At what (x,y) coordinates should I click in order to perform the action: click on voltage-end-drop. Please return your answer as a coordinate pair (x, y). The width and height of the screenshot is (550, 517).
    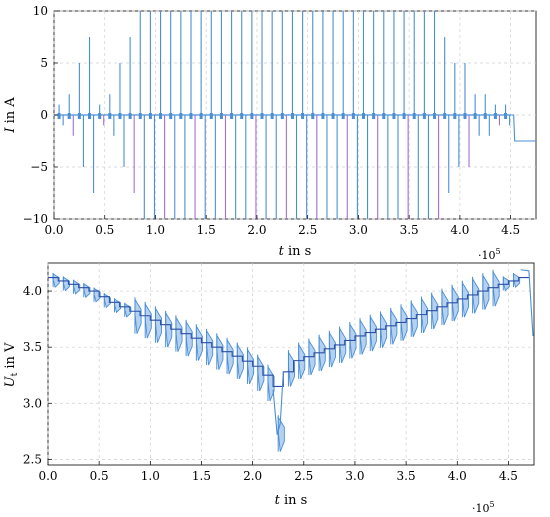
    Looking at the image, I should click on (527, 302).